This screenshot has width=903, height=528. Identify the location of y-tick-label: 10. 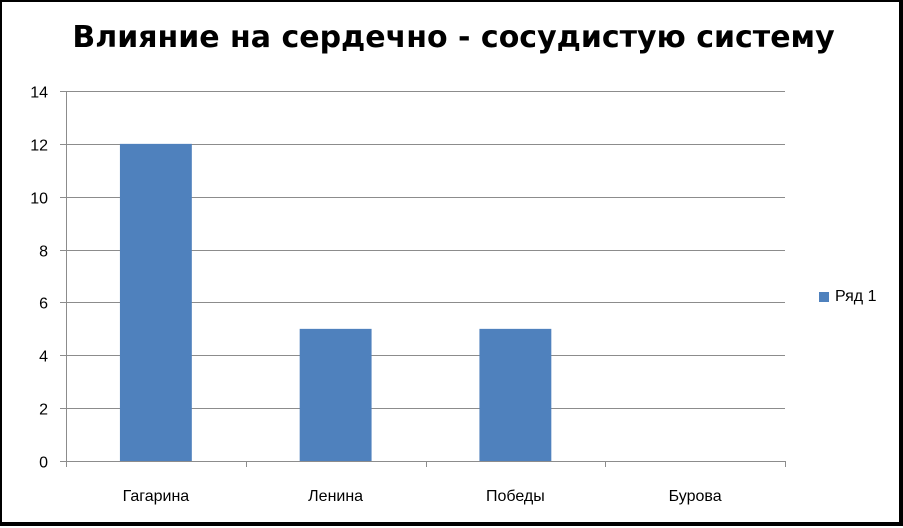
(39, 199).